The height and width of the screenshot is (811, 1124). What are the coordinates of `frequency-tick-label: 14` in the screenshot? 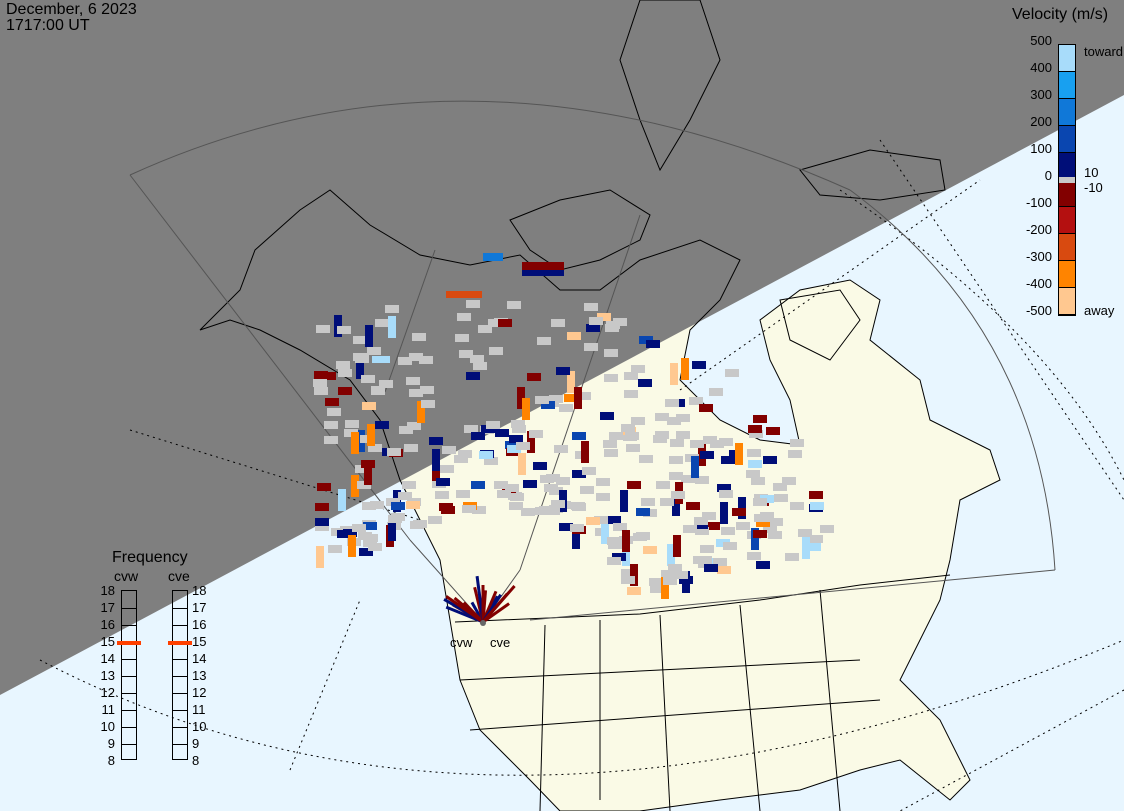 It's located at (199, 658).